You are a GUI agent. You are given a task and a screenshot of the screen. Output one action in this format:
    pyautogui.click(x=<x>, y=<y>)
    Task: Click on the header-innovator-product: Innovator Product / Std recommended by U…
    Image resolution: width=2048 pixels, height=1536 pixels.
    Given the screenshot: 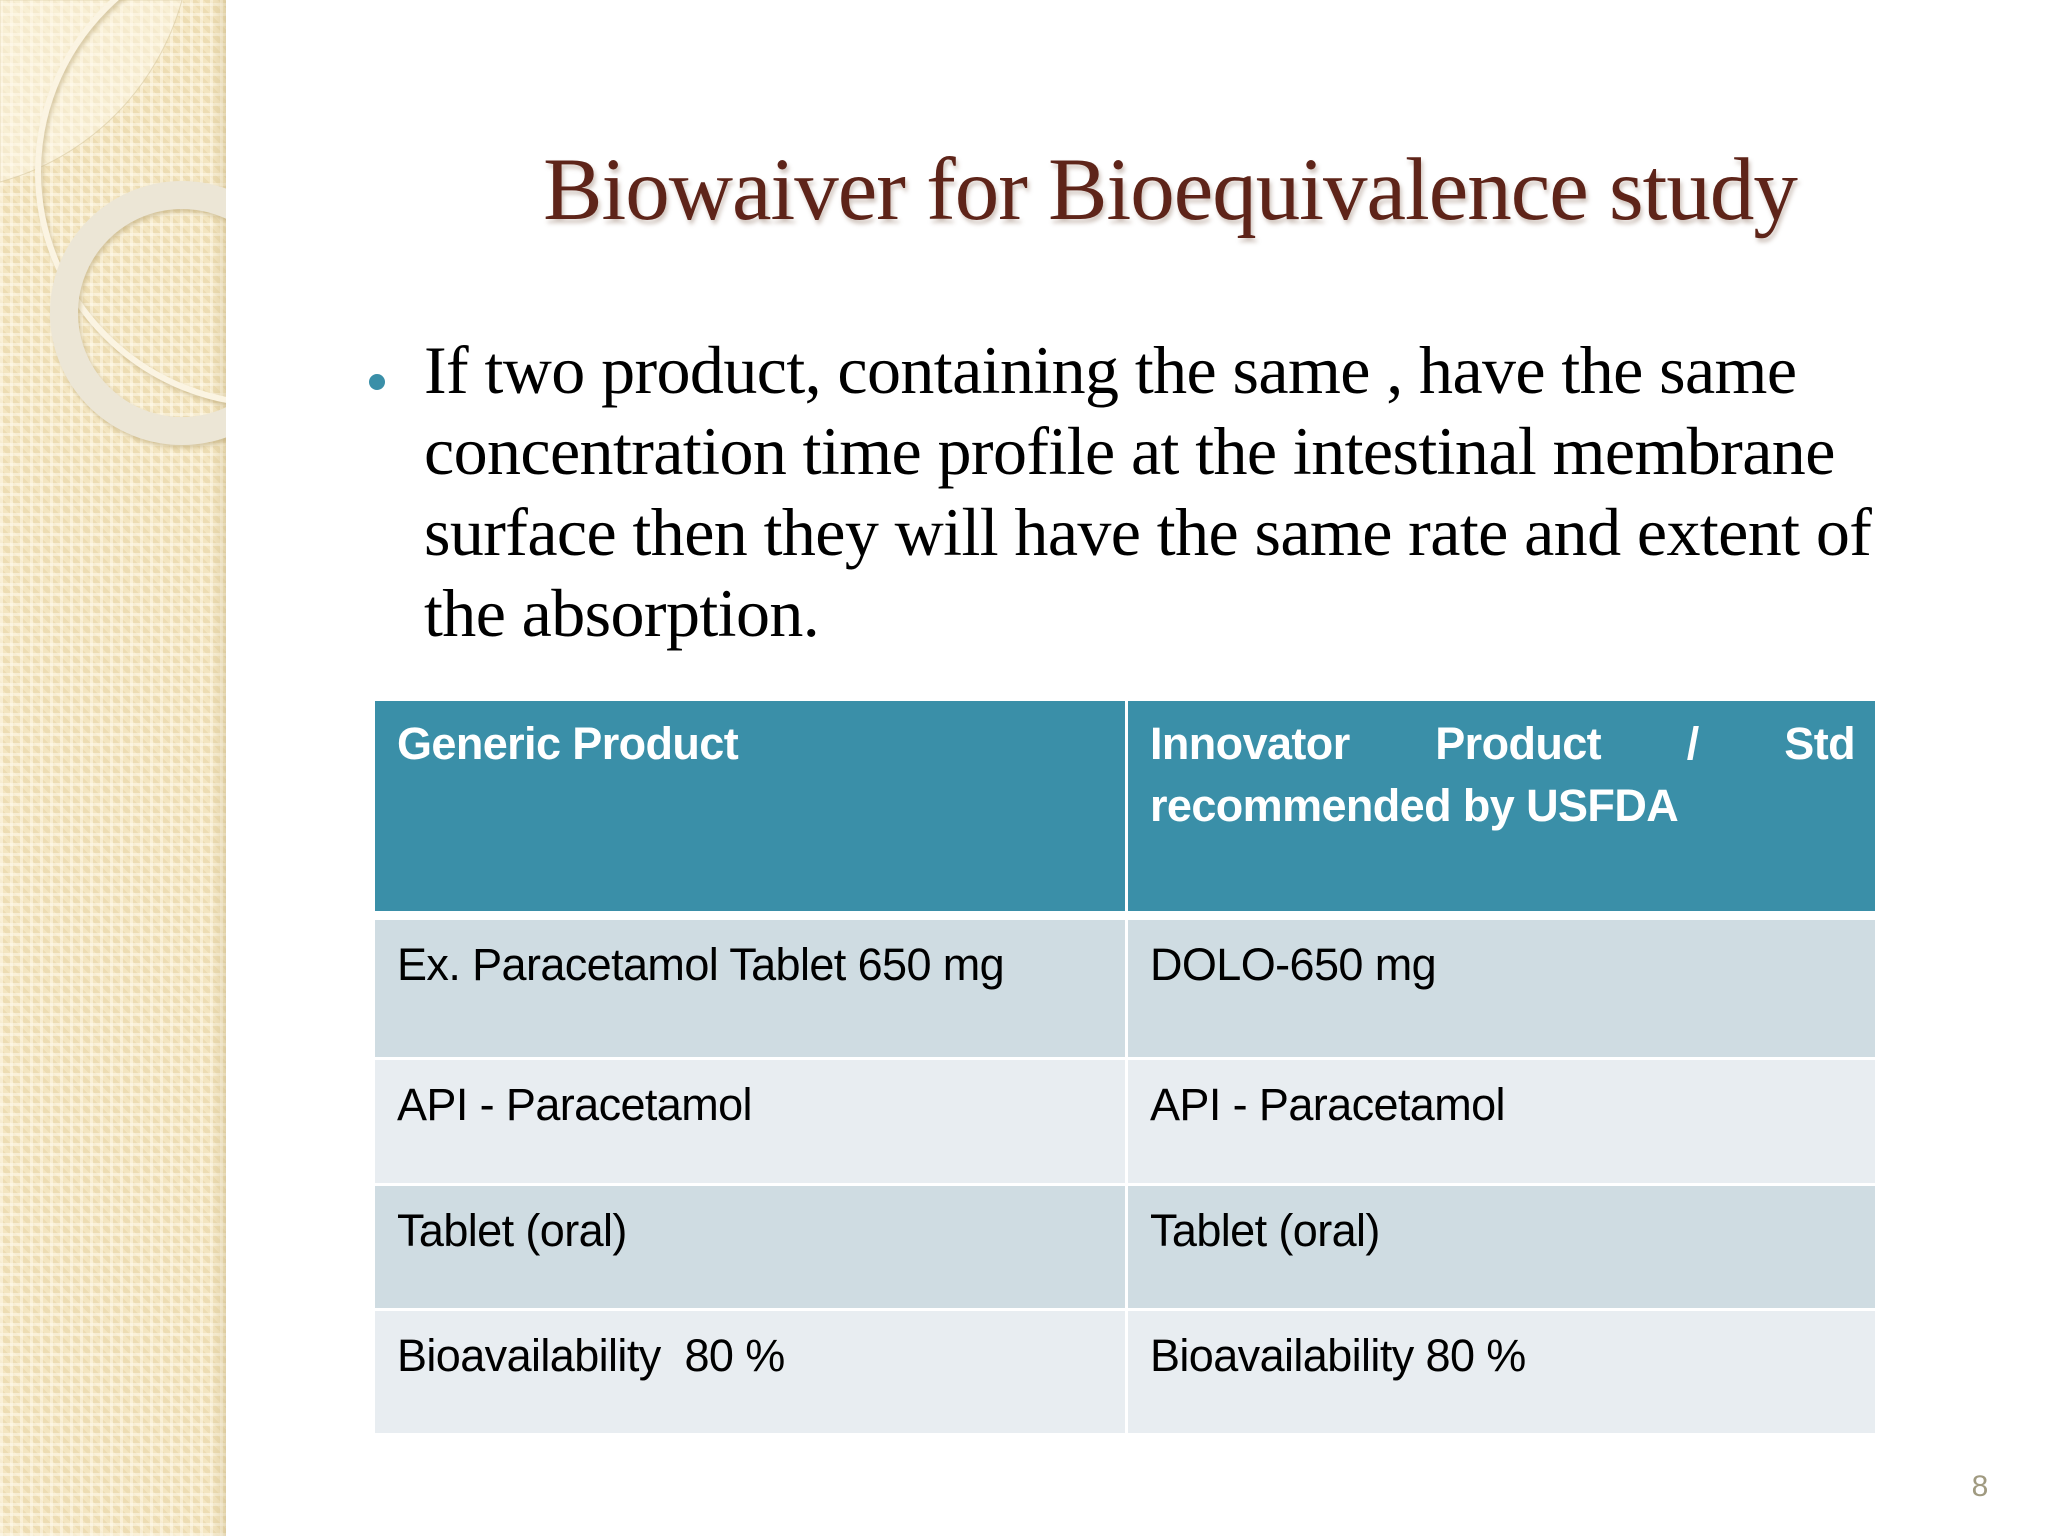 What is the action you would take?
    pyautogui.click(x=1501, y=806)
    